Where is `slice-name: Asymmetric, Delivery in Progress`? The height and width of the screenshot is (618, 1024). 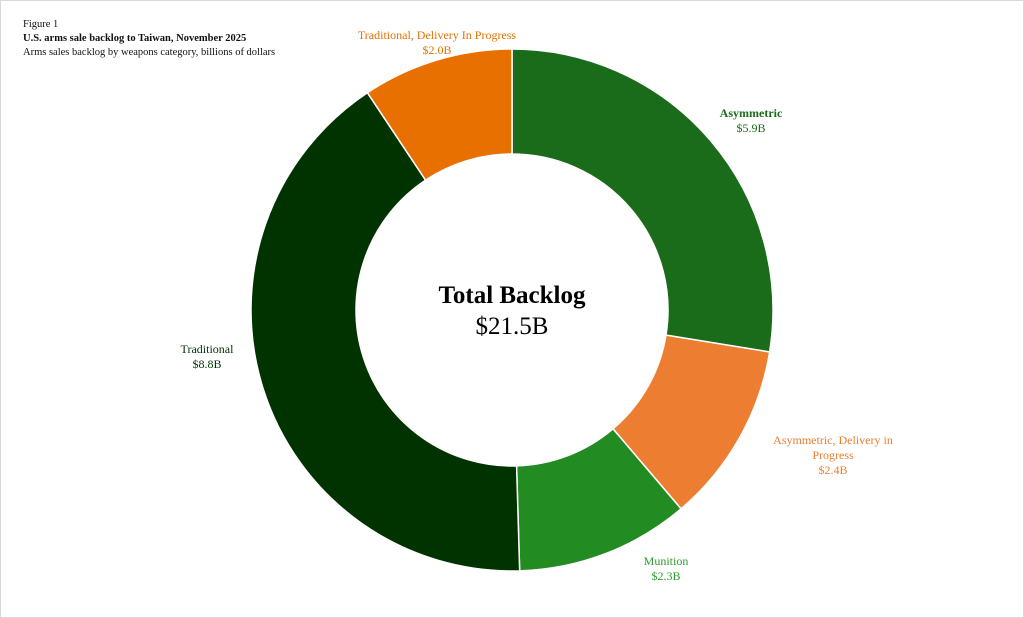
slice-name: Asymmetric, Delivery in Progress is located at coordinates (833, 447).